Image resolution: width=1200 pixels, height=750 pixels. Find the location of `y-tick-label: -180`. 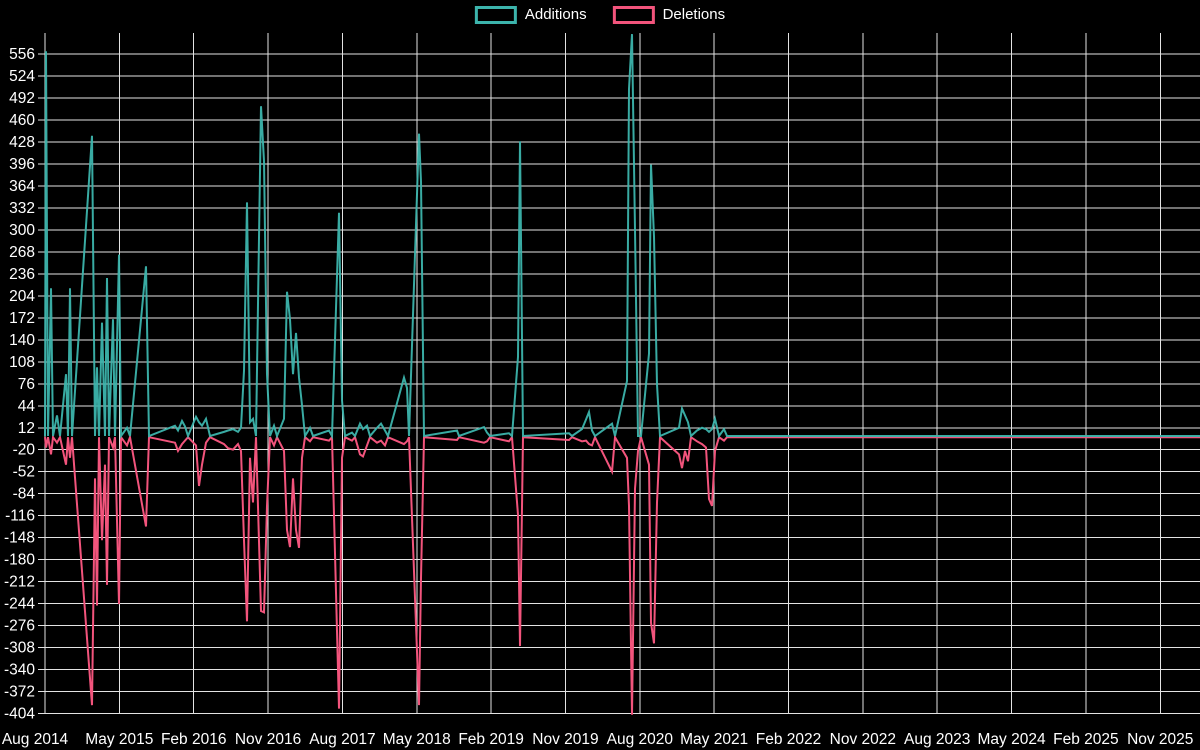

y-tick-label: -180 is located at coordinates (19, 560).